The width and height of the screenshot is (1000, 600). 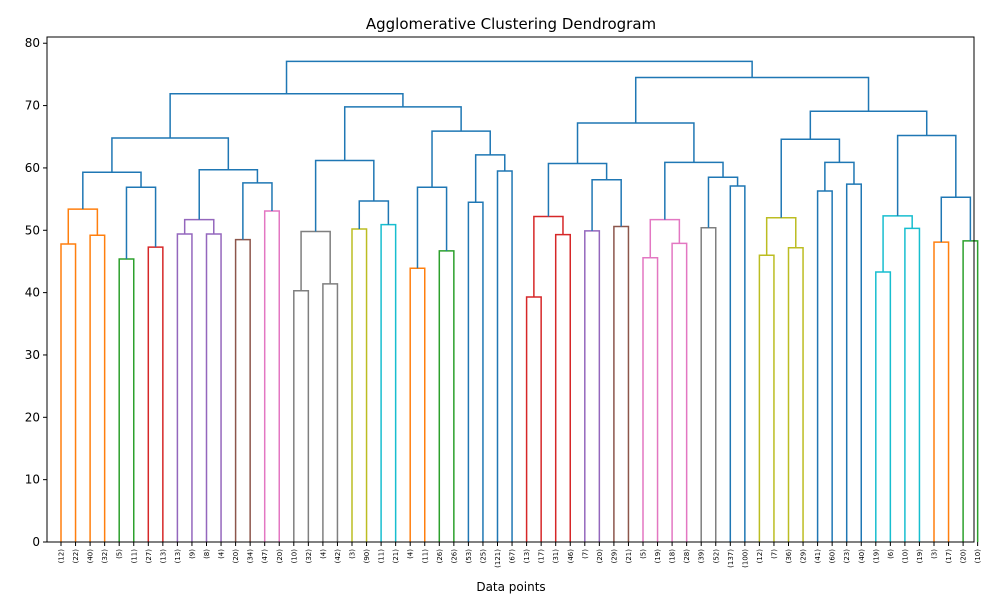 I want to click on dendrogram-link-u, so click(x=665, y=238).